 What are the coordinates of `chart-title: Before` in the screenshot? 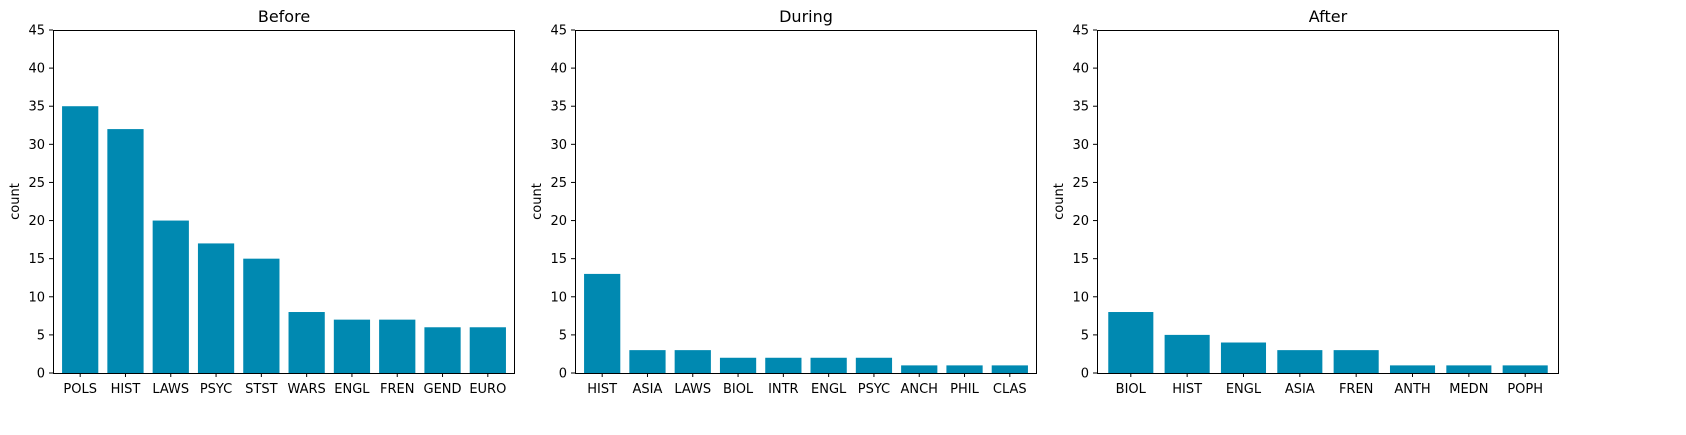 It's located at (284, 16).